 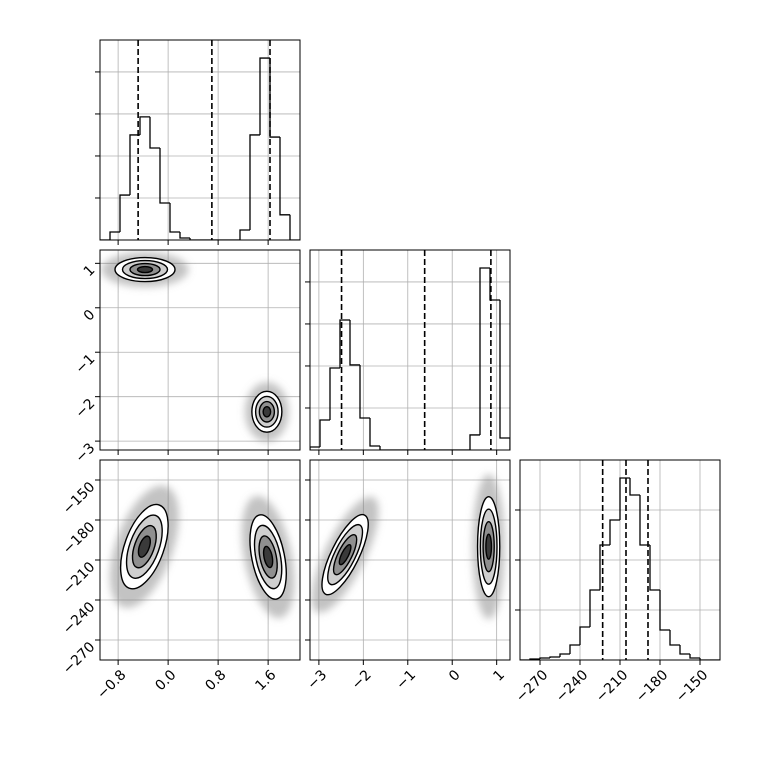 I want to click on x-tick-label: −180, so click(x=652, y=686).